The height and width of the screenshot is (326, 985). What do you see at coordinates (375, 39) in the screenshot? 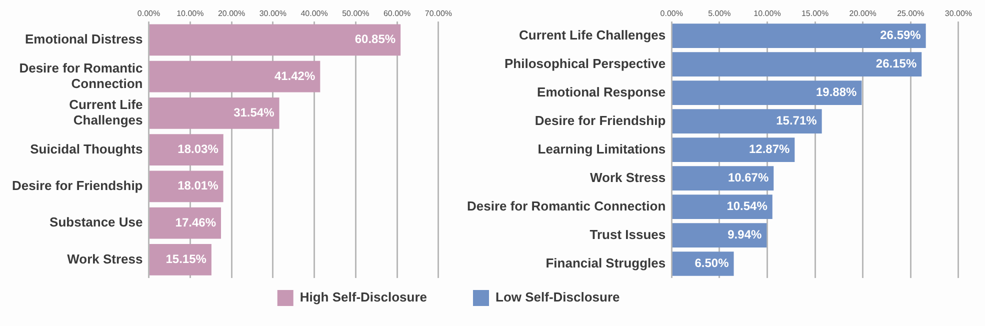
I see `data-label: 60.85%` at bounding box center [375, 39].